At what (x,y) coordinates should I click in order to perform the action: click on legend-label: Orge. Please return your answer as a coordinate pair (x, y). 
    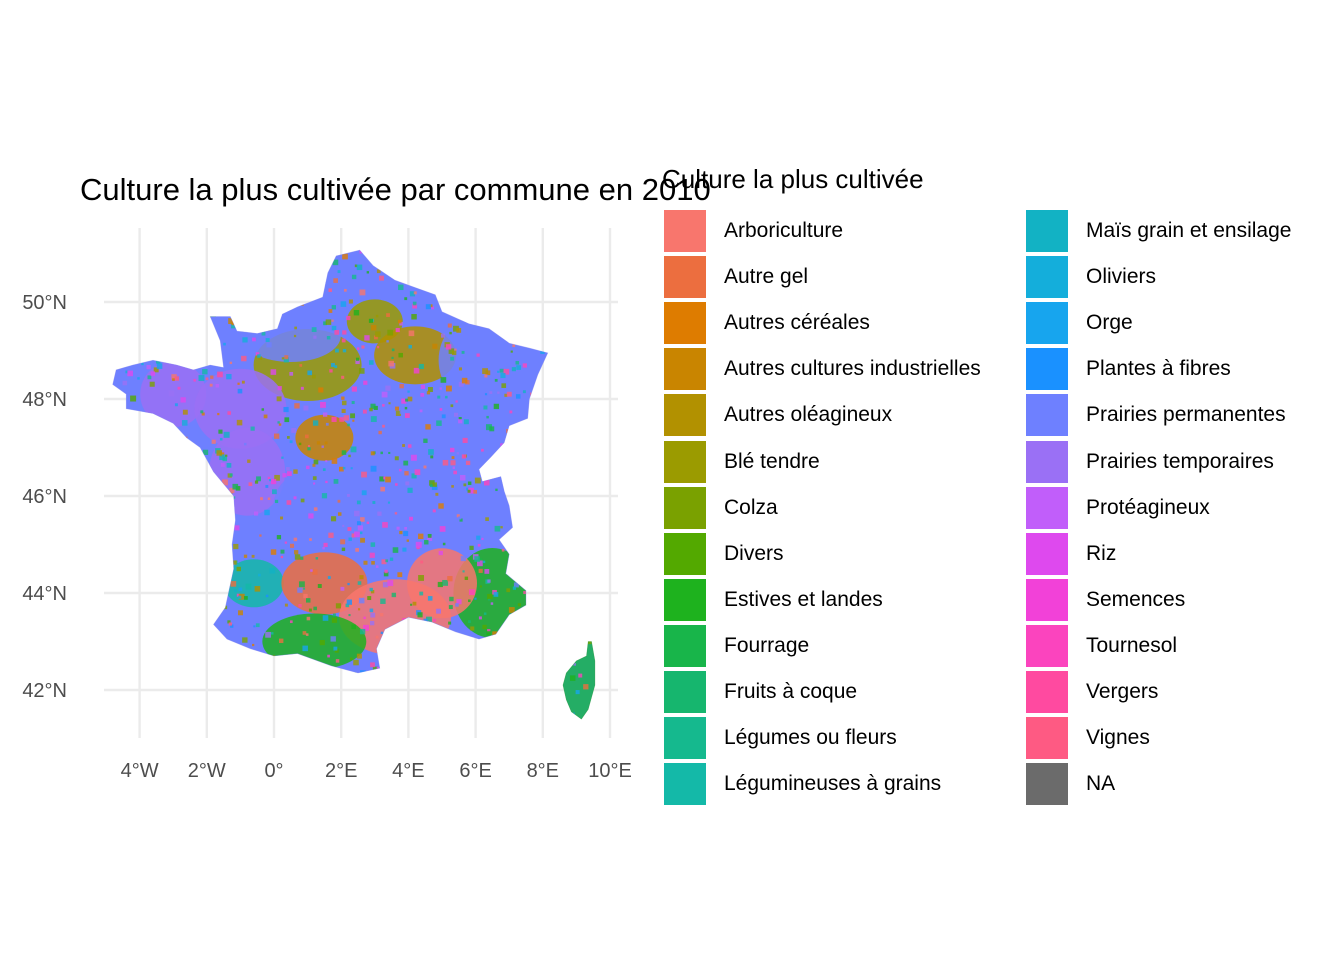
    Looking at the image, I should click on (1109, 323).